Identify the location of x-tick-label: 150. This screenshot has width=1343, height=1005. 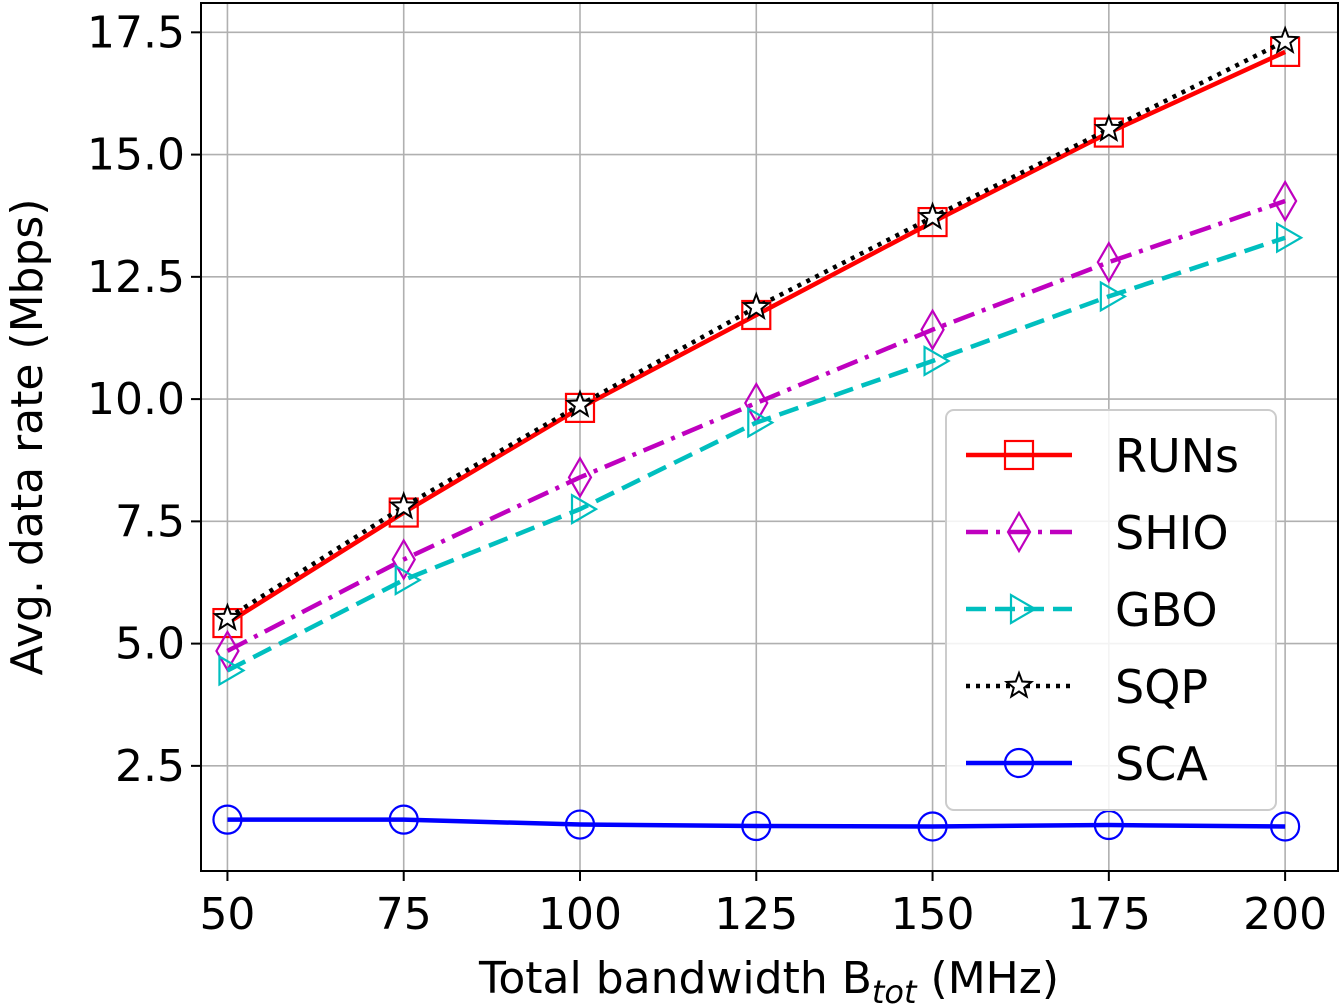
(933, 914).